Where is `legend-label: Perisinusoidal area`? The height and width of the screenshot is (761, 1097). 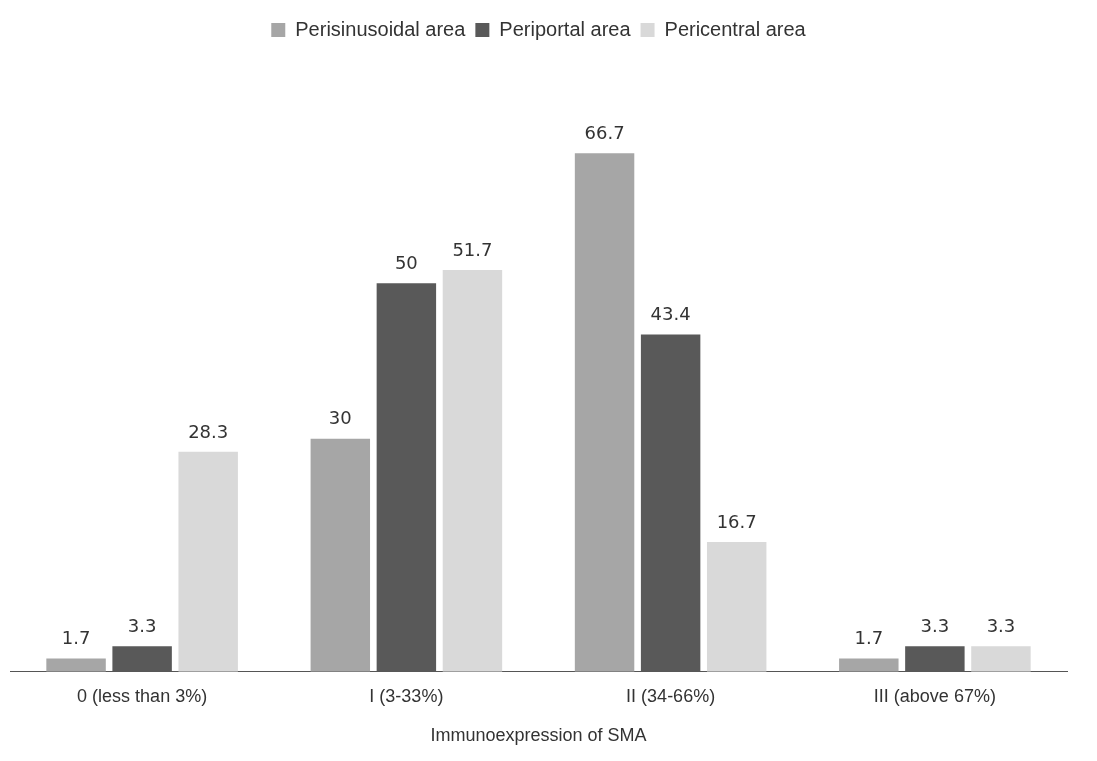
legend-label: Perisinusoidal area is located at coordinates (381, 28).